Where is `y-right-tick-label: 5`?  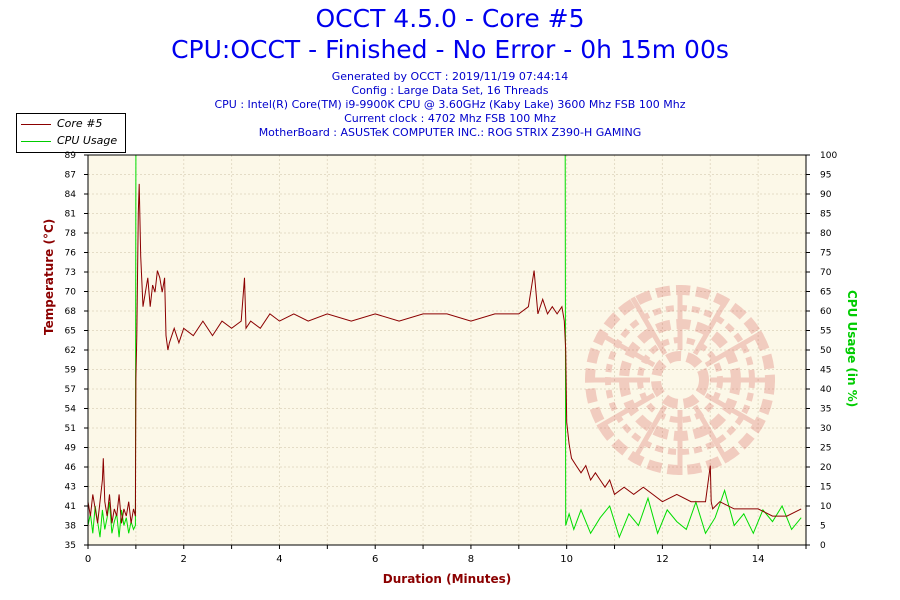 y-right-tick-label: 5 is located at coordinates (823, 527).